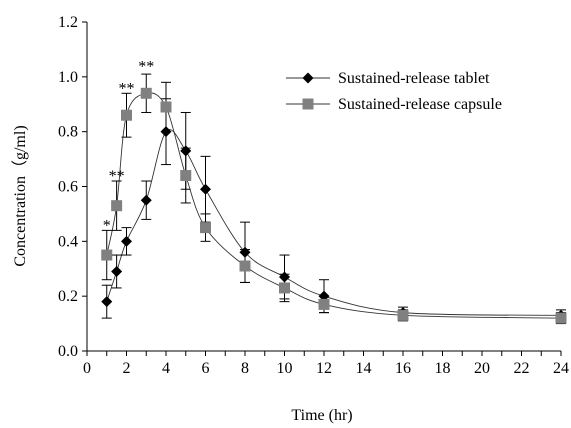 This screenshot has height=428, width=571. Describe the element at coordinates (68, 187) in the screenshot. I see `y-tick-label: 0.6` at that location.